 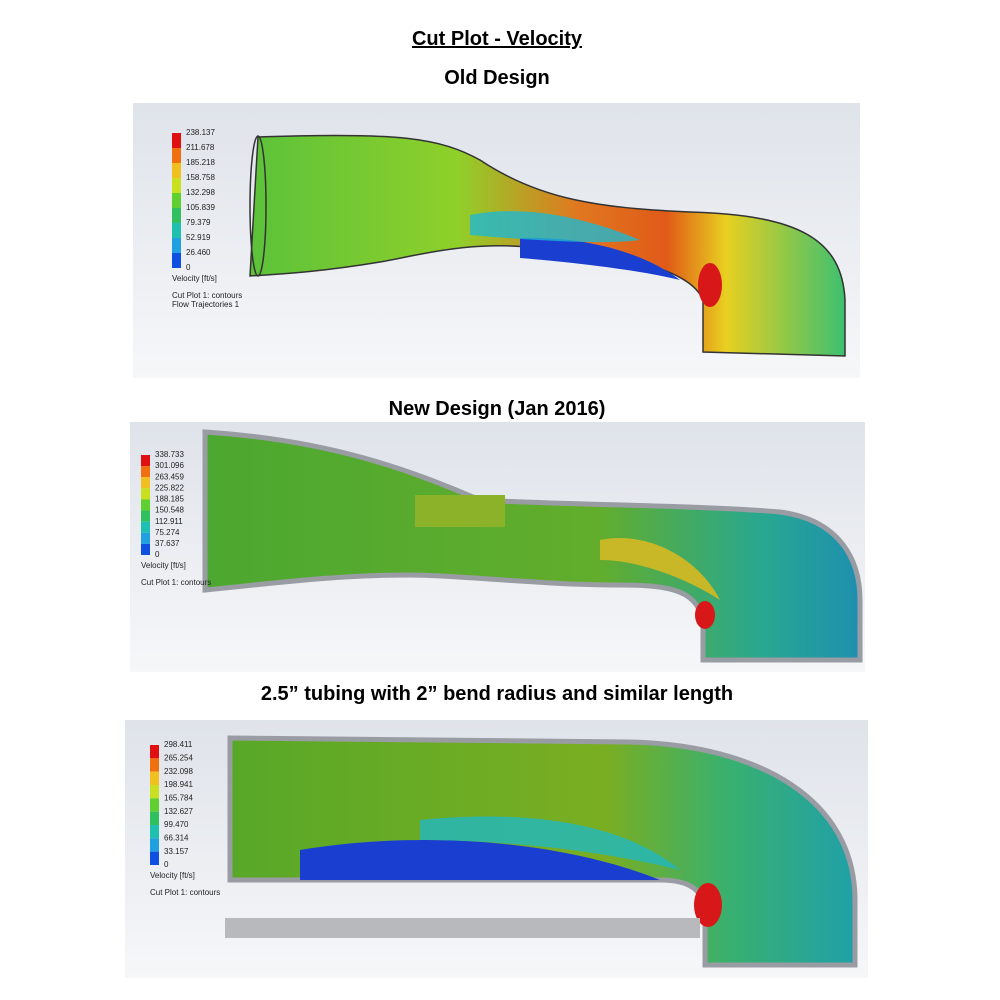 What do you see at coordinates (169, 499) in the screenshot?
I see `legend-label: 188.185` at bounding box center [169, 499].